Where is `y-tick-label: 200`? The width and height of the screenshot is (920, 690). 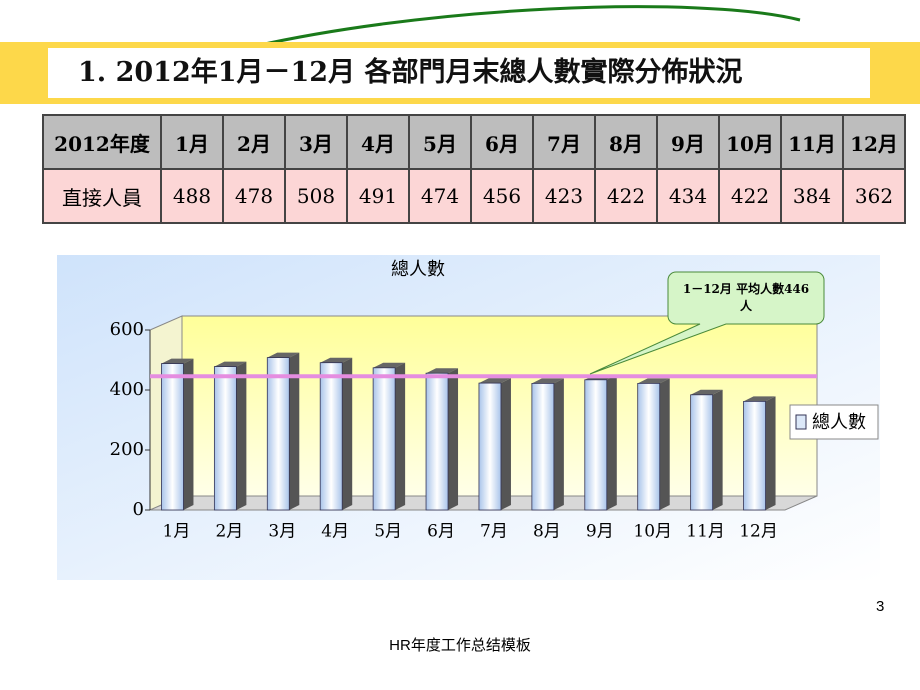
y-tick-label: 200 is located at coordinates (127, 449).